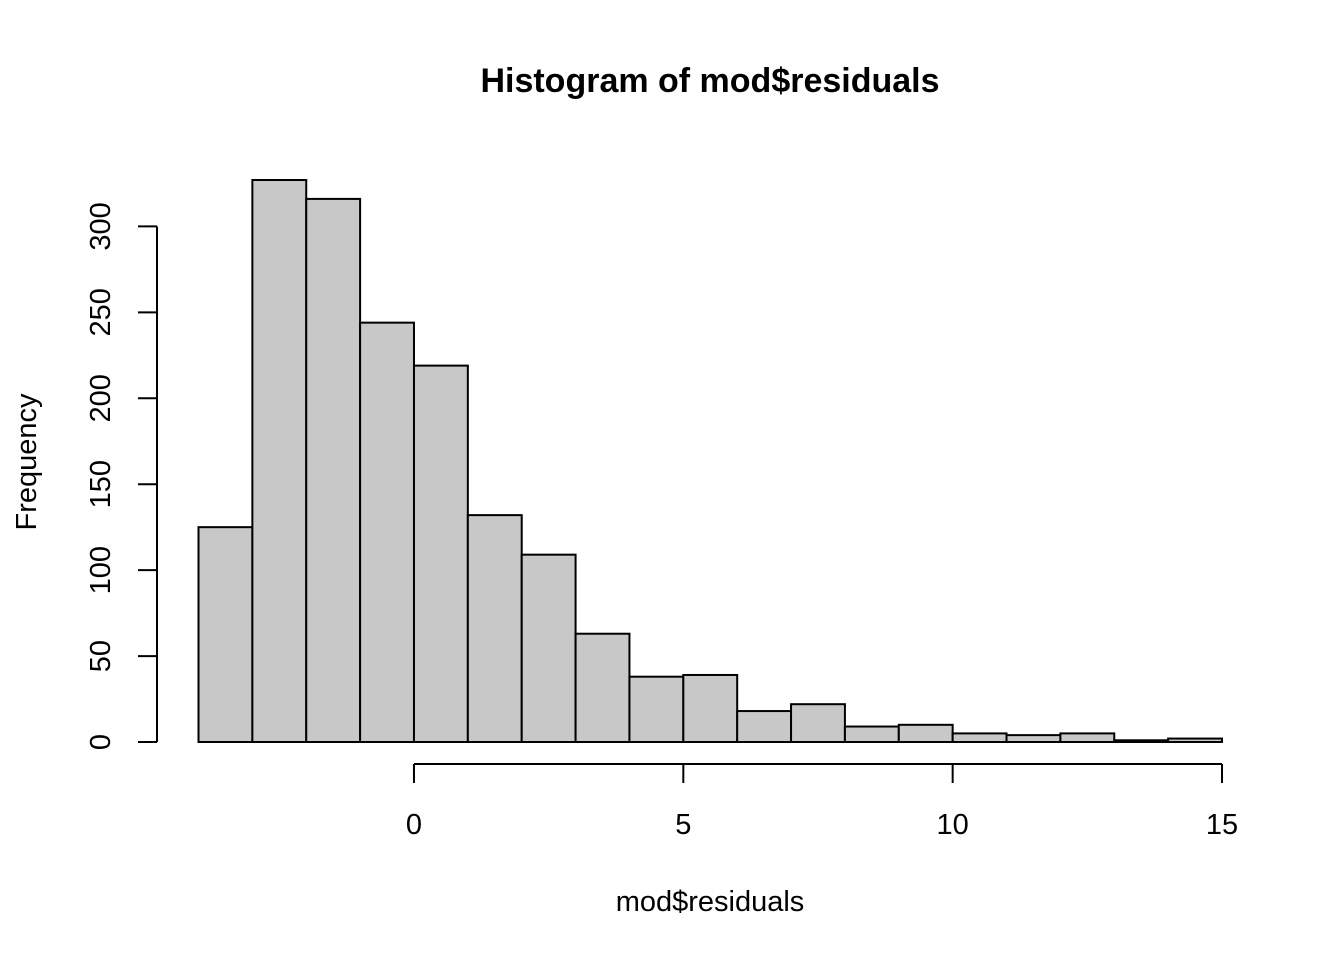 Image resolution: width=1344 pixels, height=960 pixels. Describe the element at coordinates (710, 902) in the screenshot. I see `x-axis-label: mod$residuals` at that location.